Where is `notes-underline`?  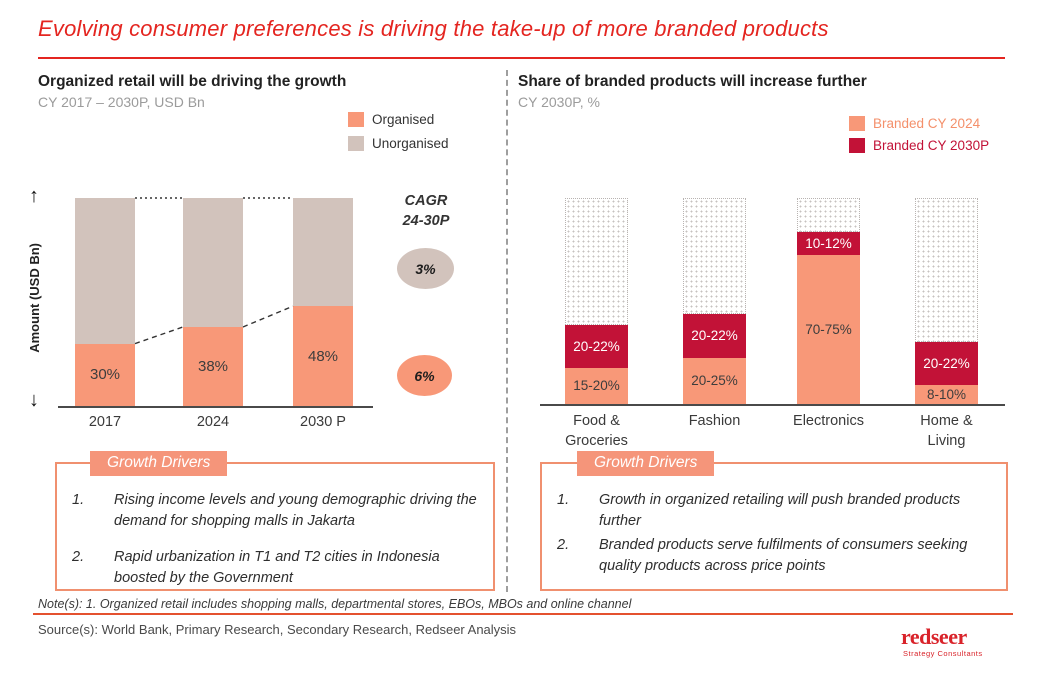
notes-underline is located at coordinates (523, 614).